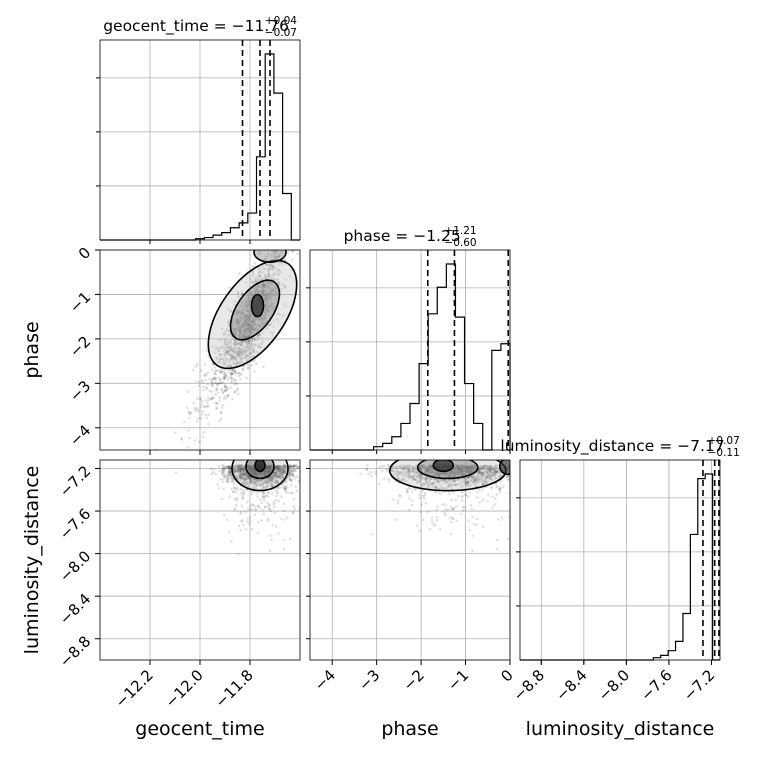 The image size is (760, 764). What do you see at coordinates (75, 651) in the screenshot?
I see `ytick-label-luminosity_distance: −8.8` at bounding box center [75, 651].